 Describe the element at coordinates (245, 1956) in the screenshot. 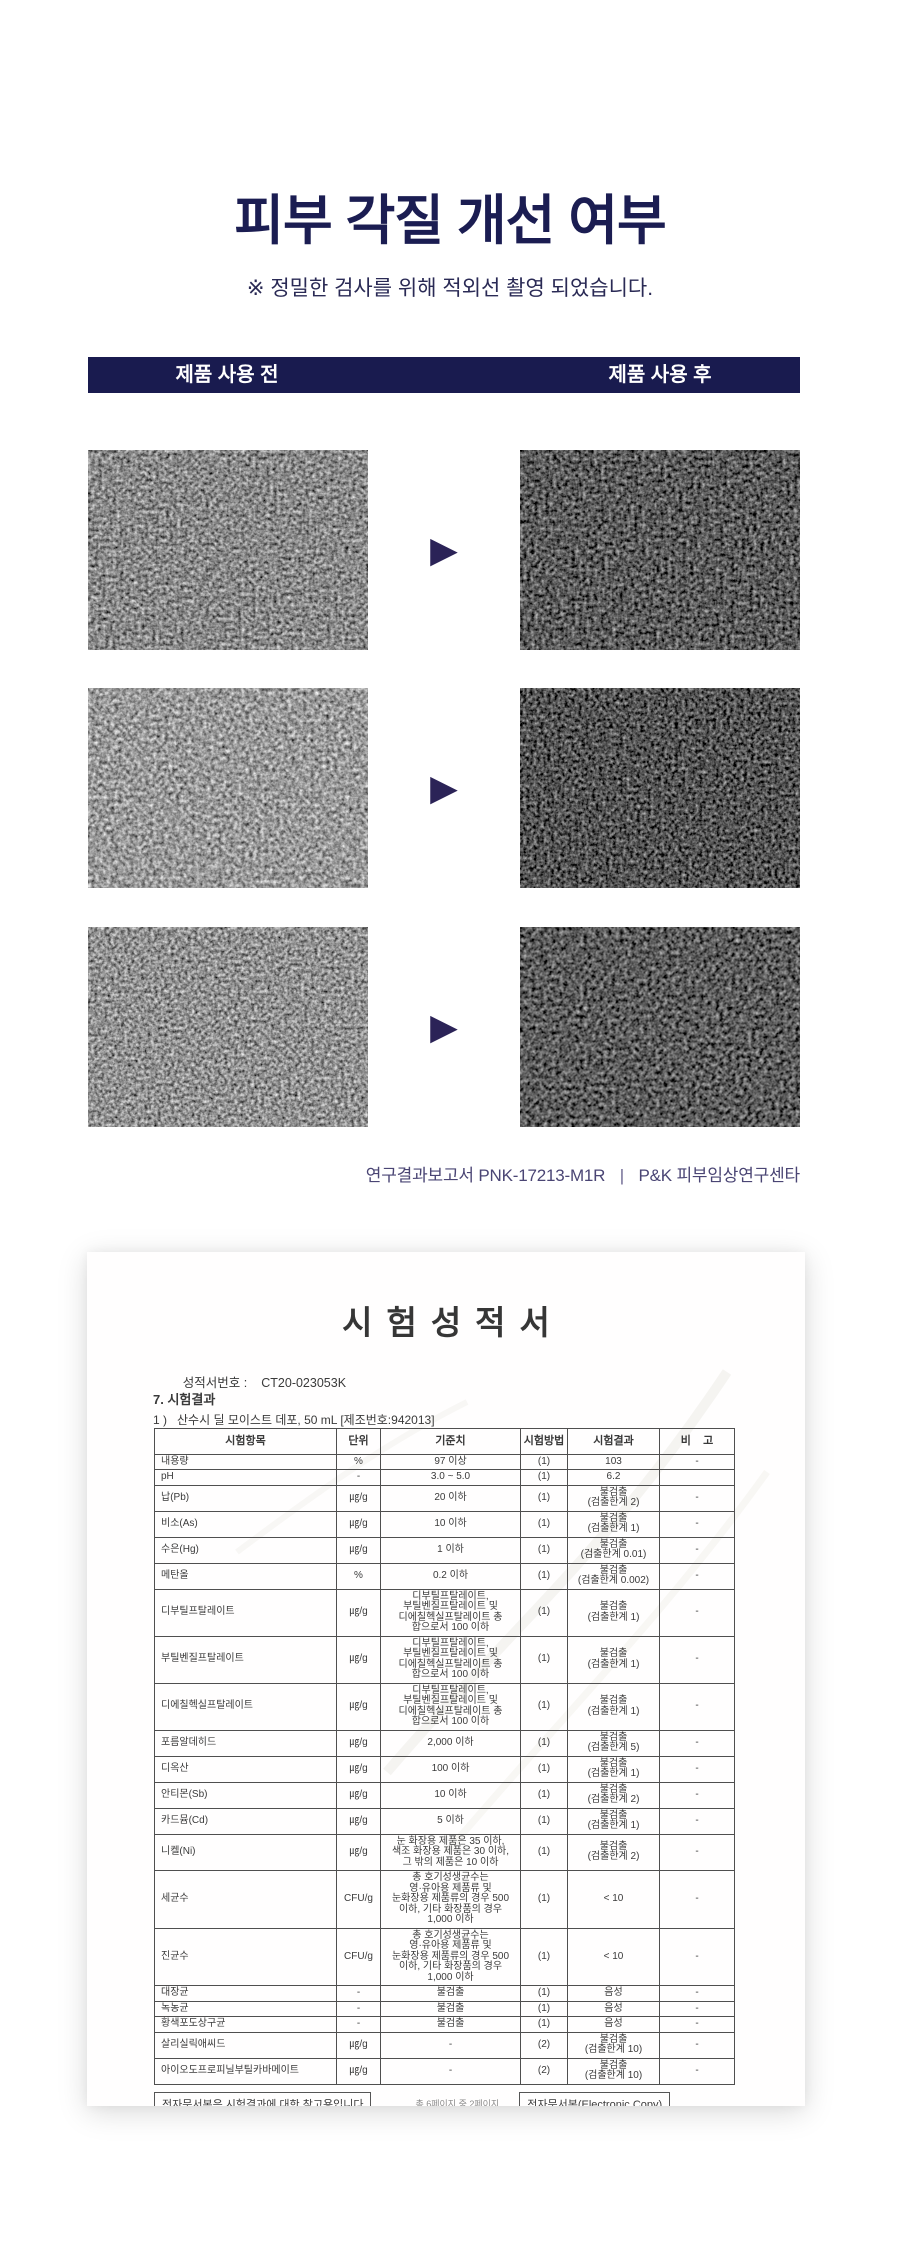

I see `cell-item: 진균수` at that location.